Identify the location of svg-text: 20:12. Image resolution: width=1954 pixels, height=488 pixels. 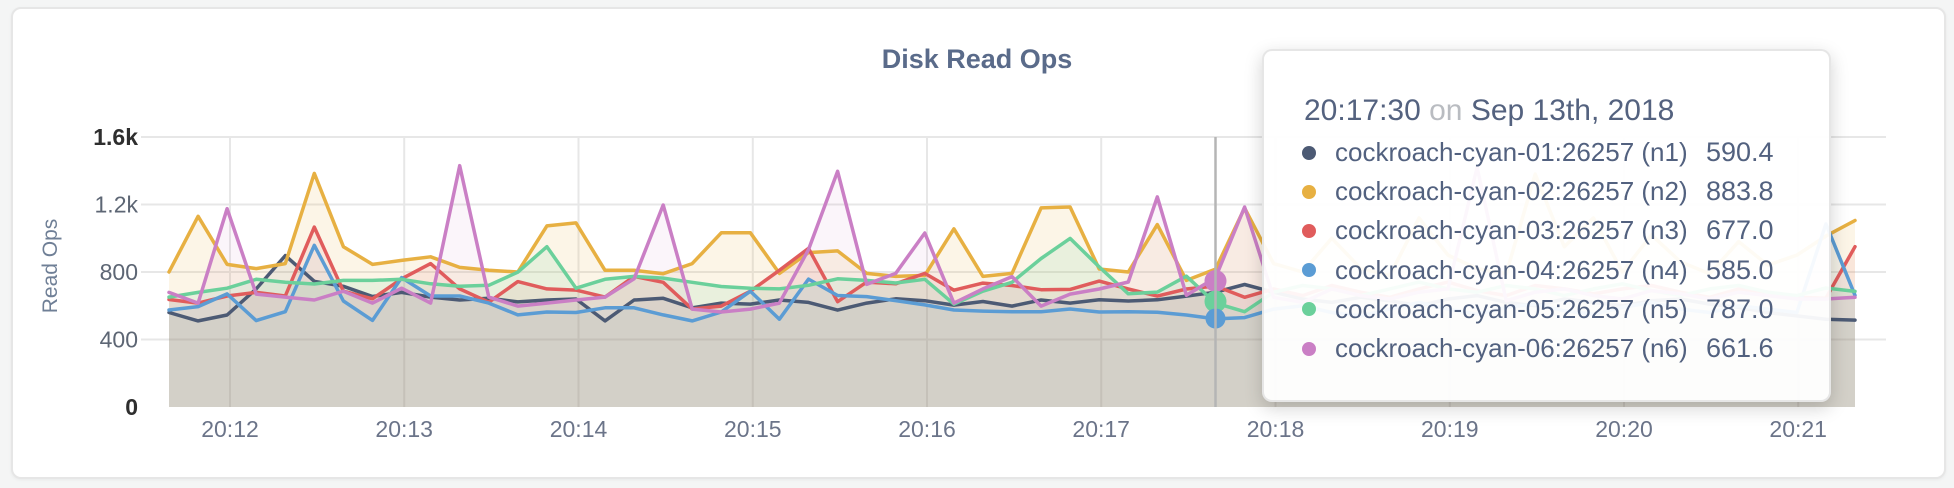
(230, 429).